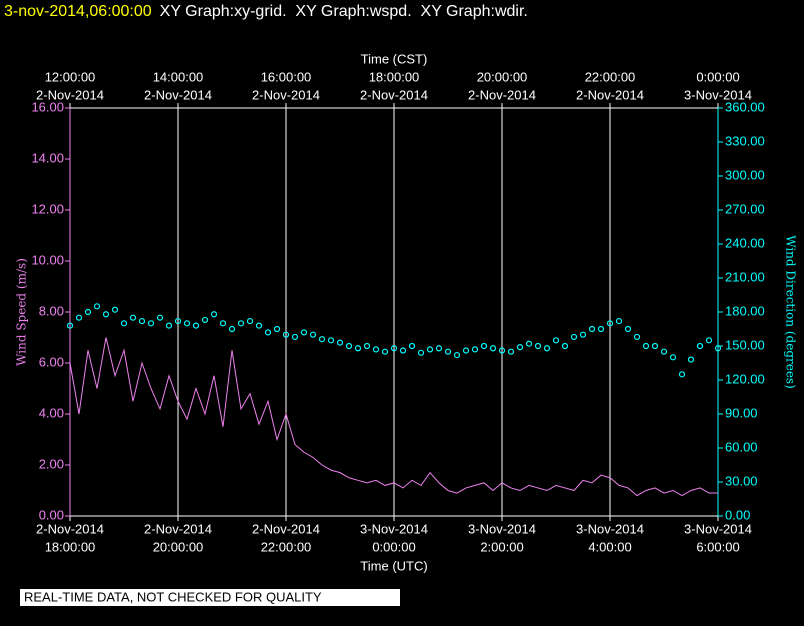 Image resolution: width=804 pixels, height=626 pixels. Describe the element at coordinates (745, 242) in the screenshot. I see `y2-tick-label: 240.00` at that location.